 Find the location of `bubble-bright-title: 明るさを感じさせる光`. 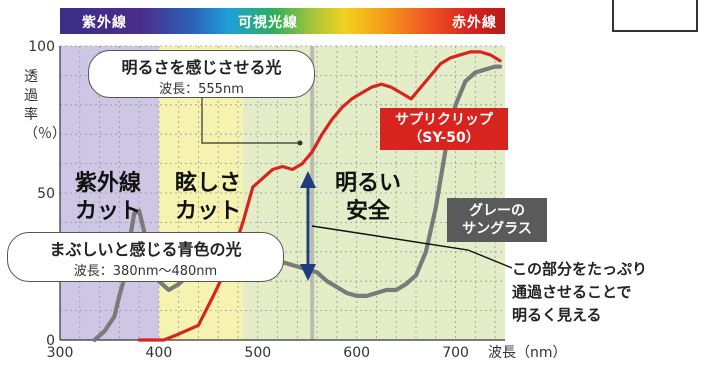

bubble-bright-title: 明るさを感じさせる光 is located at coordinates (201, 67).